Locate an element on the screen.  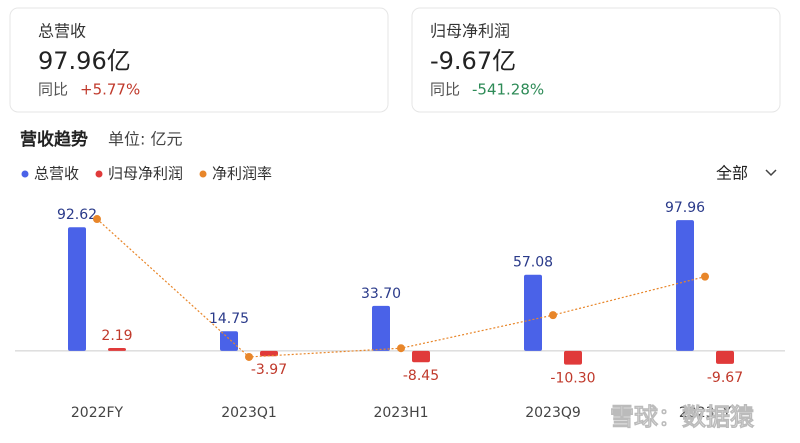
legend-label: 净利润率 is located at coordinates (242, 174).